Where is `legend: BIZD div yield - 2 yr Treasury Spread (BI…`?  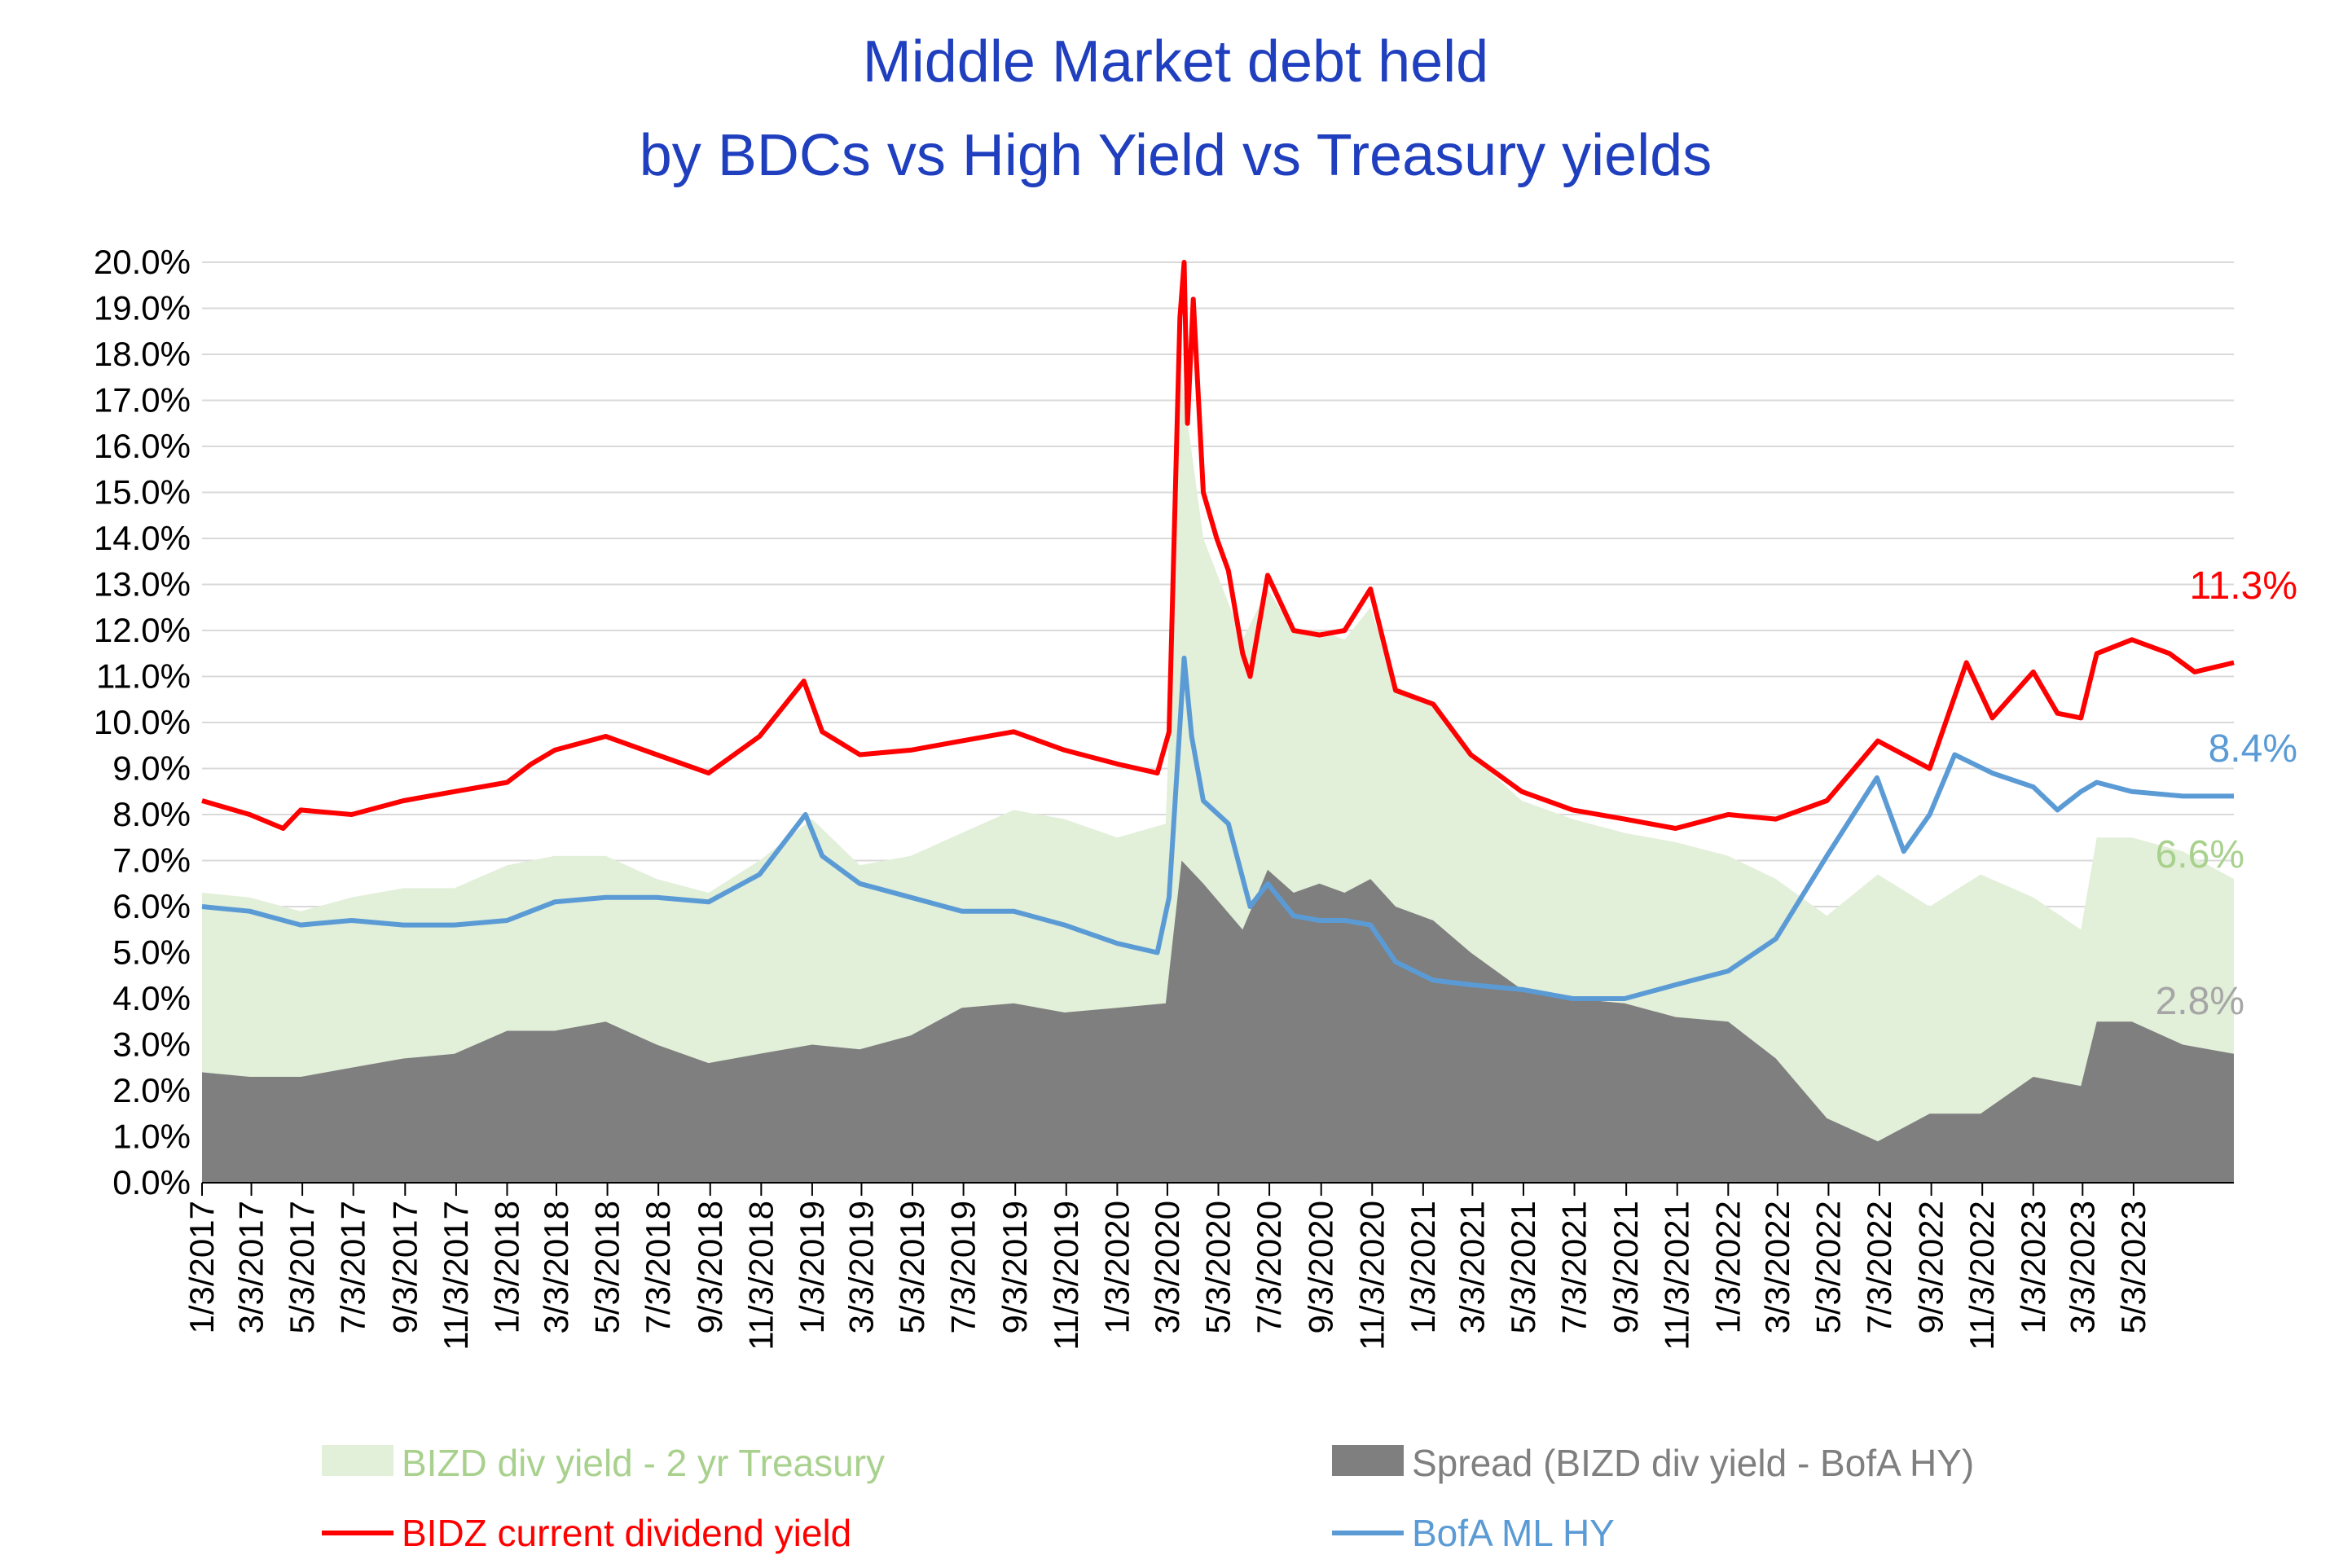
legend: BIZD div yield - 2 yr Treasury Spread (BI… is located at coordinates (1148, 1498).